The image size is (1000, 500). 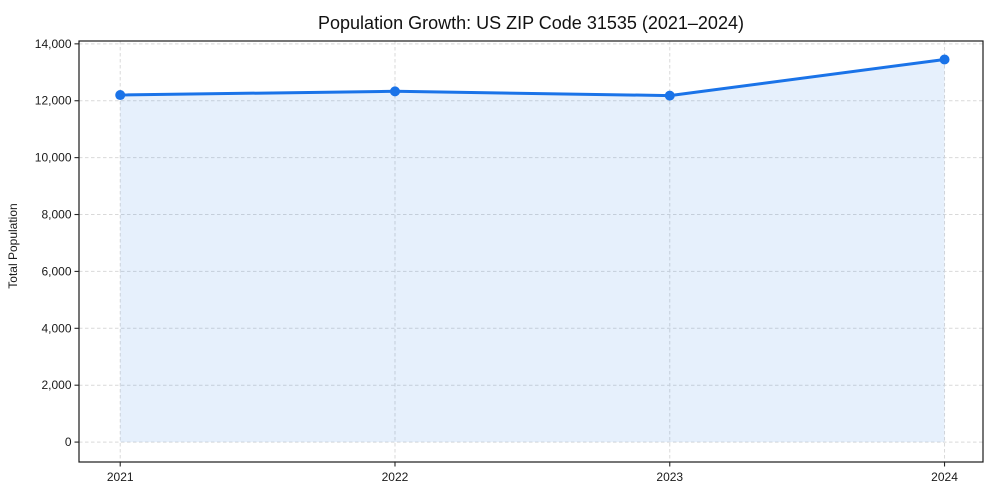 What do you see at coordinates (56, 215) in the screenshot?
I see `y-tick-label: 8,000` at bounding box center [56, 215].